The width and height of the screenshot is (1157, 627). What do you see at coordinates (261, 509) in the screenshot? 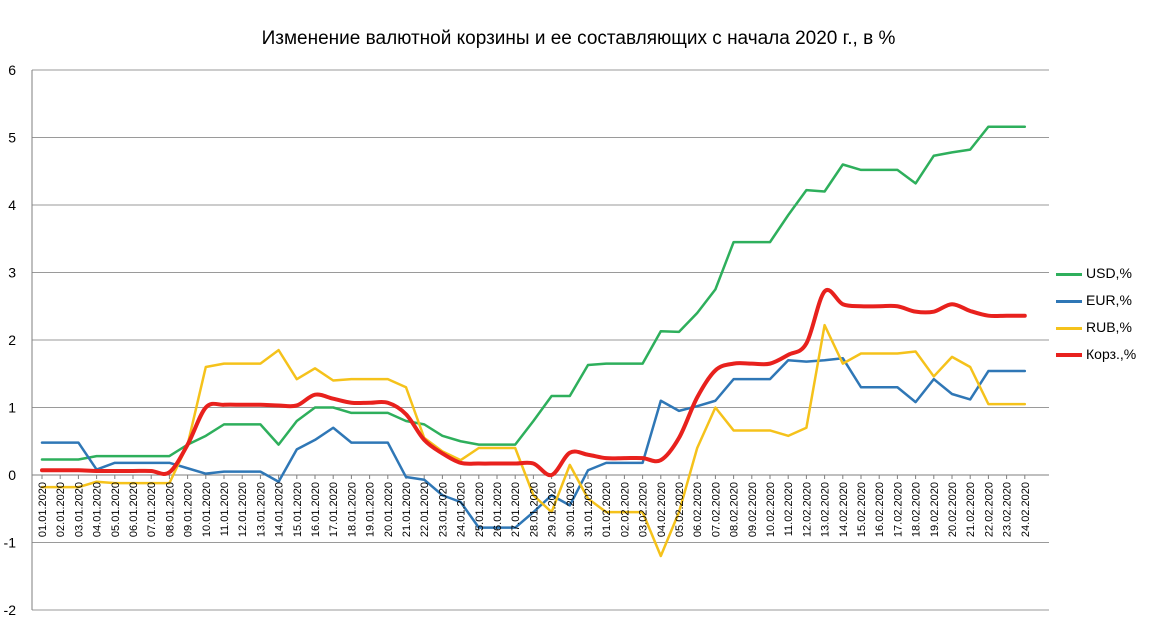
I see `x-tick-label: 13.01.2020` at bounding box center [261, 509].